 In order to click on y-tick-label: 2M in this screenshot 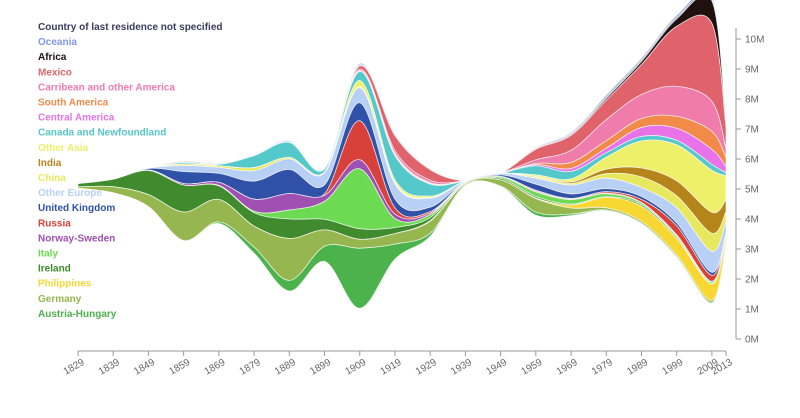, I will do `click(752, 280)`.